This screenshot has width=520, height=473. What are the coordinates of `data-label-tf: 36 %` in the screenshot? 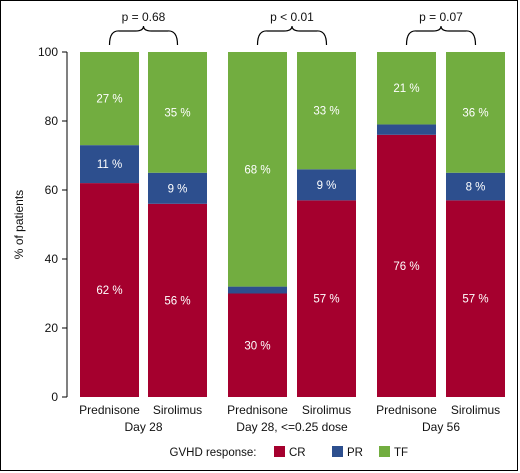 It's located at (475, 113).